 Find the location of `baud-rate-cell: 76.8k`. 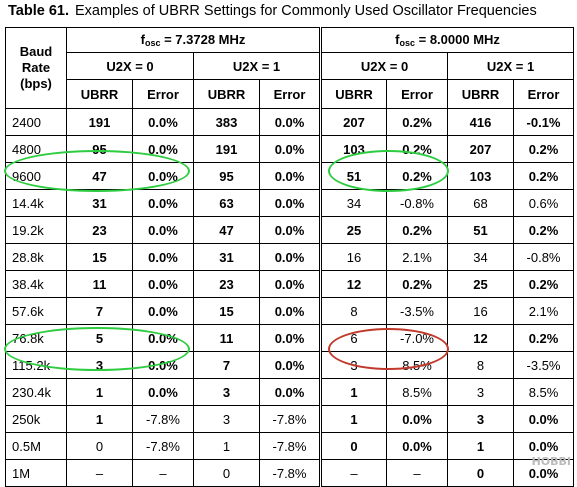

baud-rate-cell: 76.8k is located at coordinates (36, 338).